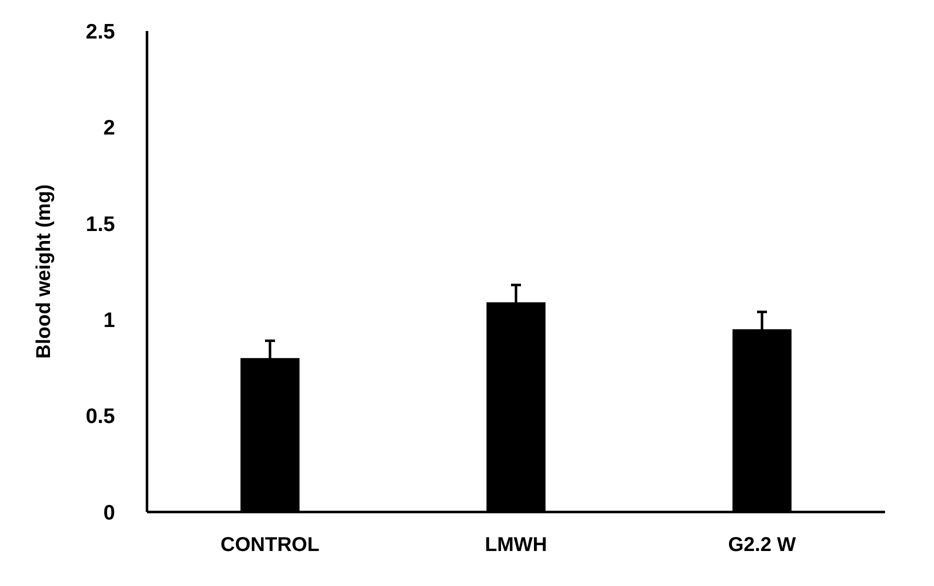 This screenshot has height=586, width=934. What do you see at coordinates (270, 545) in the screenshot?
I see `x-tick-label: CONTROL` at bounding box center [270, 545].